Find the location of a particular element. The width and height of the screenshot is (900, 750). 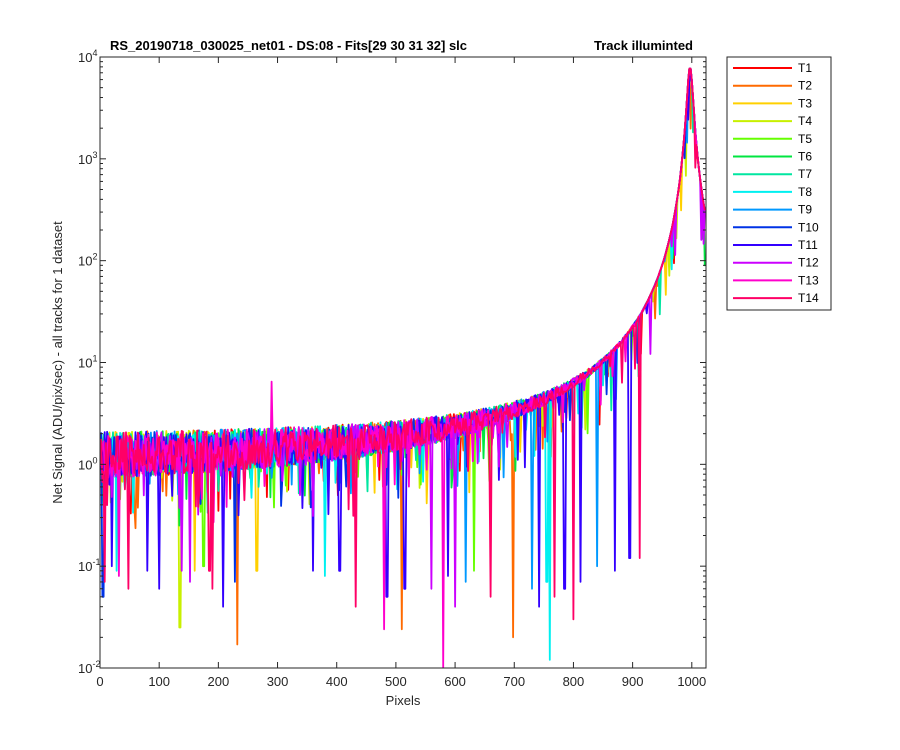

x-tick-label: 800 is located at coordinates (574, 681).